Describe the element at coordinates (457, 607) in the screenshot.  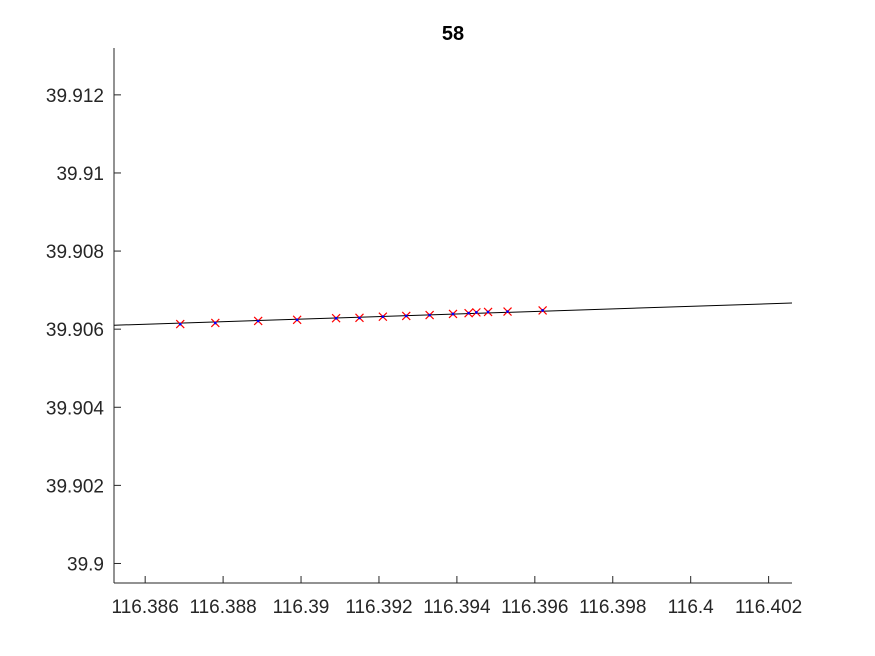
I see `x-tick-label: 116.394` at that location.